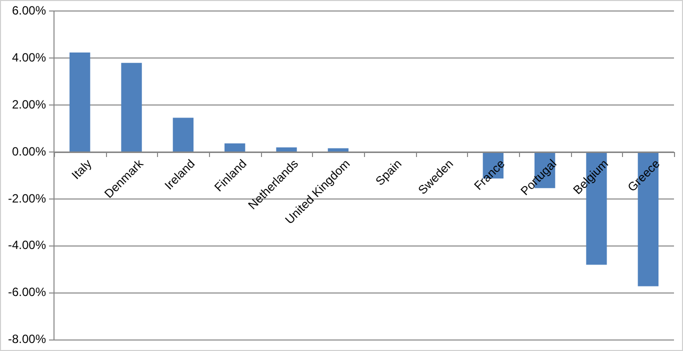 This screenshot has height=351, width=683. What do you see at coordinates (27, 198) in the screenshot?
I see `y-tick-label: -2.00%` at bounding box center [27, 198].